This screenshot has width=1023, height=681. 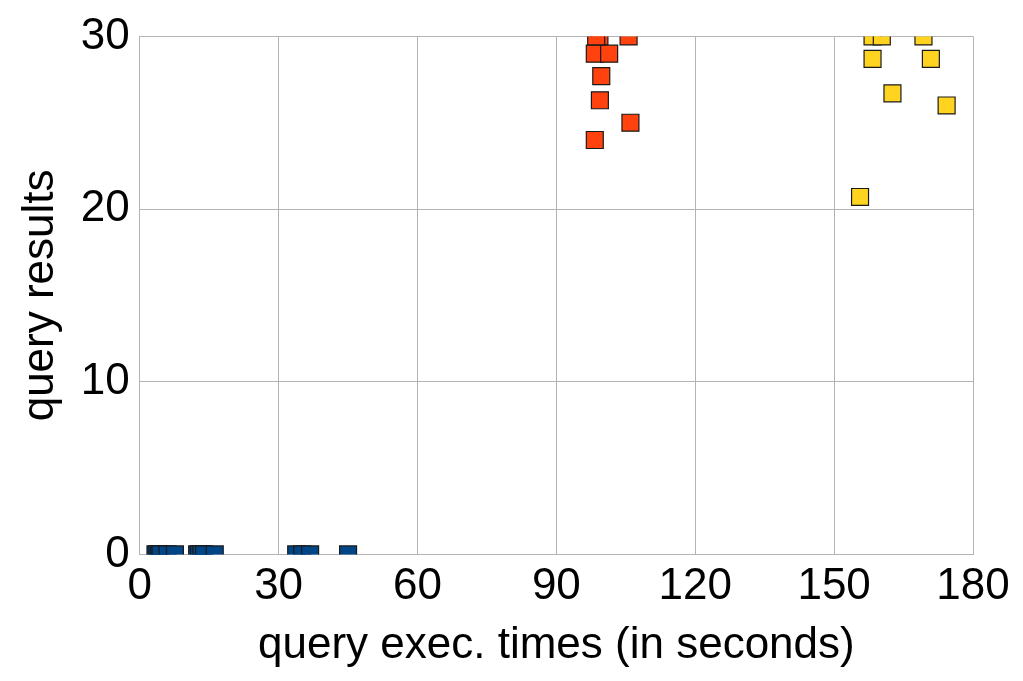 I want to click on y-tick-label: 10, so click(x=105, y=378).